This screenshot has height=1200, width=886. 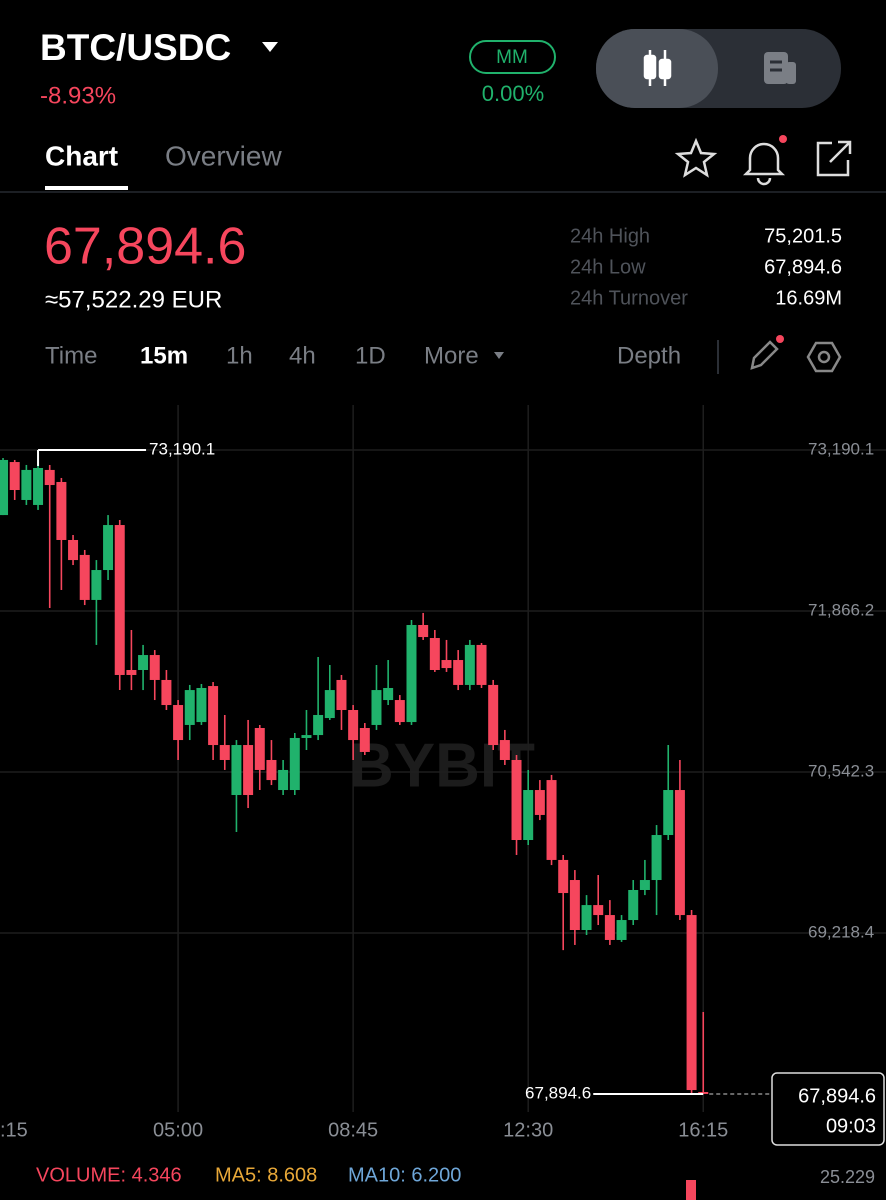 What do you see at coordinates (164, 355) in the screenshot?
I see `timeframe-active: 15m` at bounding box center [164, 355].